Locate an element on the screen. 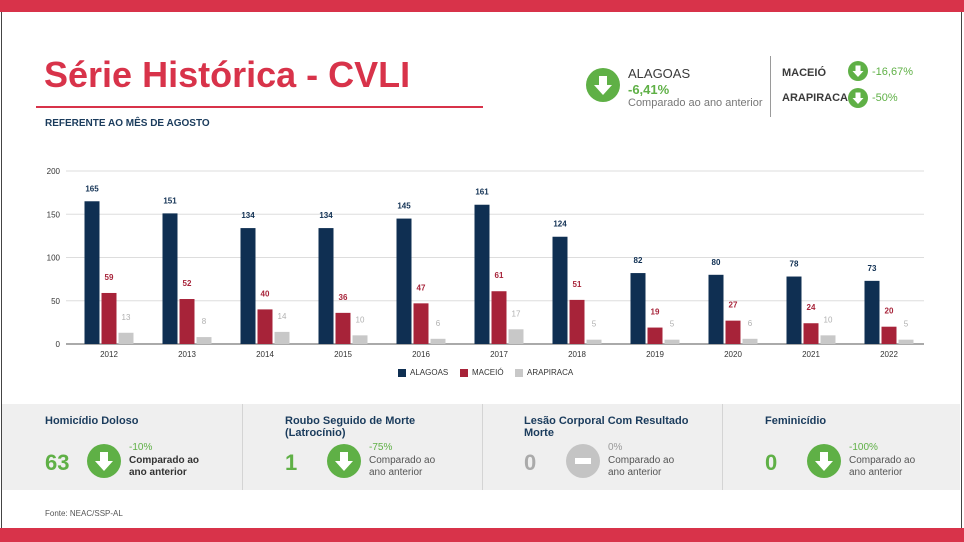 The height and width of the screenshot is (542, 964). top-accent-bar is located at coordinates (482, 6).